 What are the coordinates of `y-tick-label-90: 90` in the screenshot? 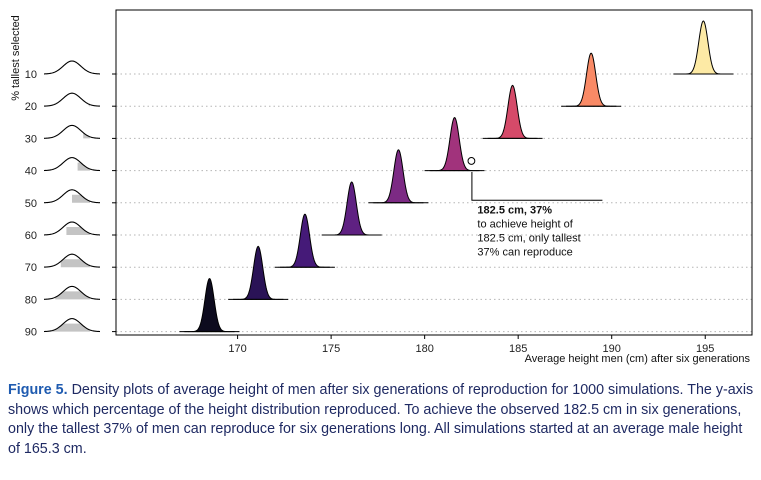 It's located at (31, 333).